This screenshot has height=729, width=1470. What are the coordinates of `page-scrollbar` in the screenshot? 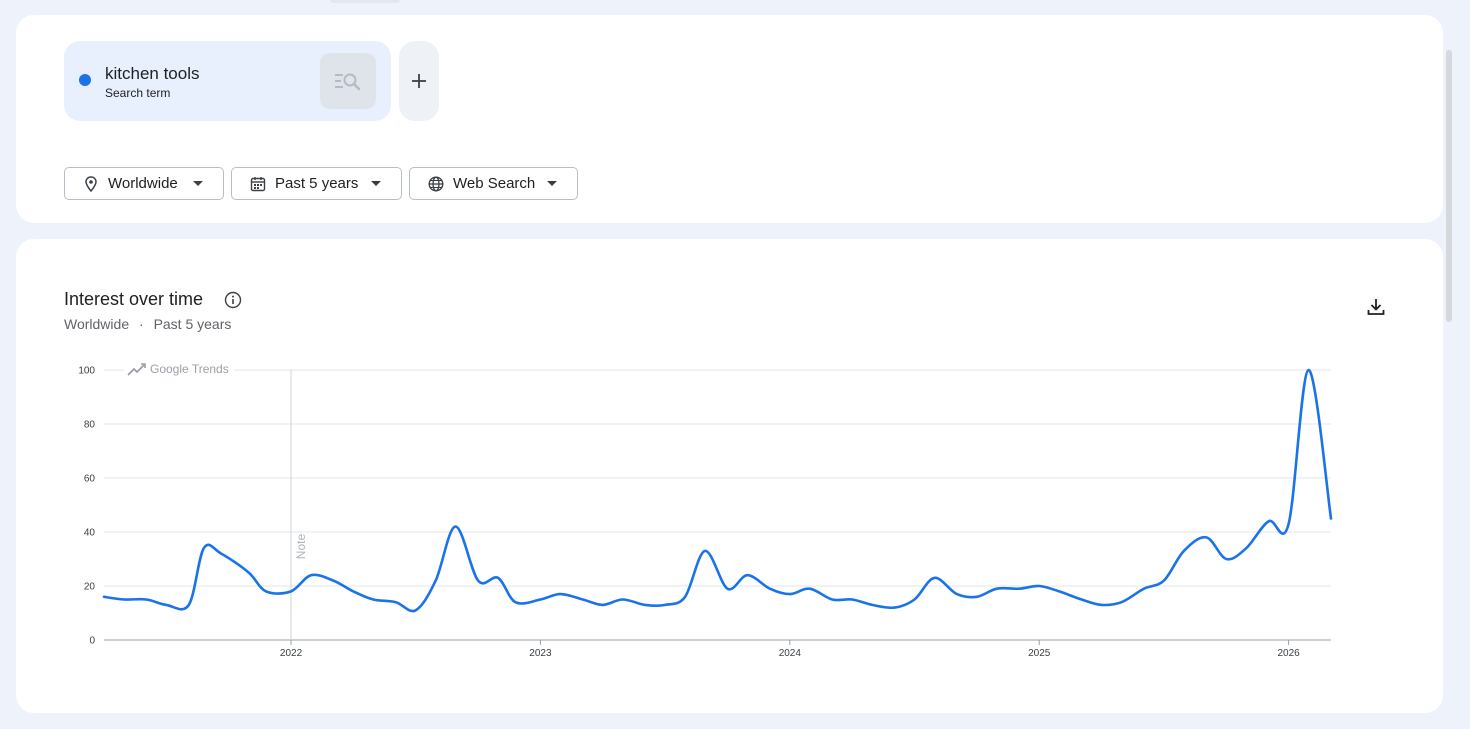 It's located at (1449, 186).